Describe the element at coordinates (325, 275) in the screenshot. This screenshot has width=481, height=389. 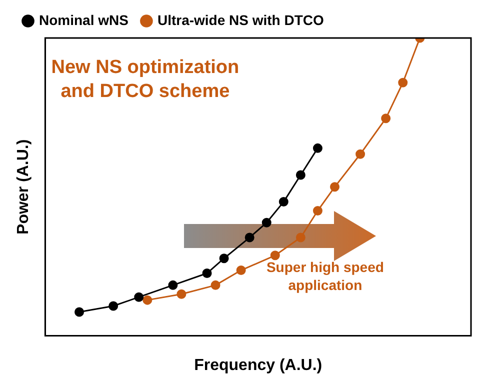
I see `annotation: Super high speed application` at that location.